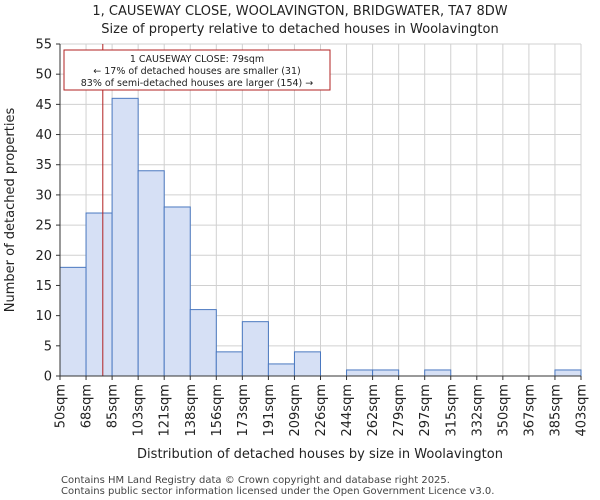 The width and height of the screenshot is (600, 500). I want to click on y-tick-label: 50, so click(43, 75).